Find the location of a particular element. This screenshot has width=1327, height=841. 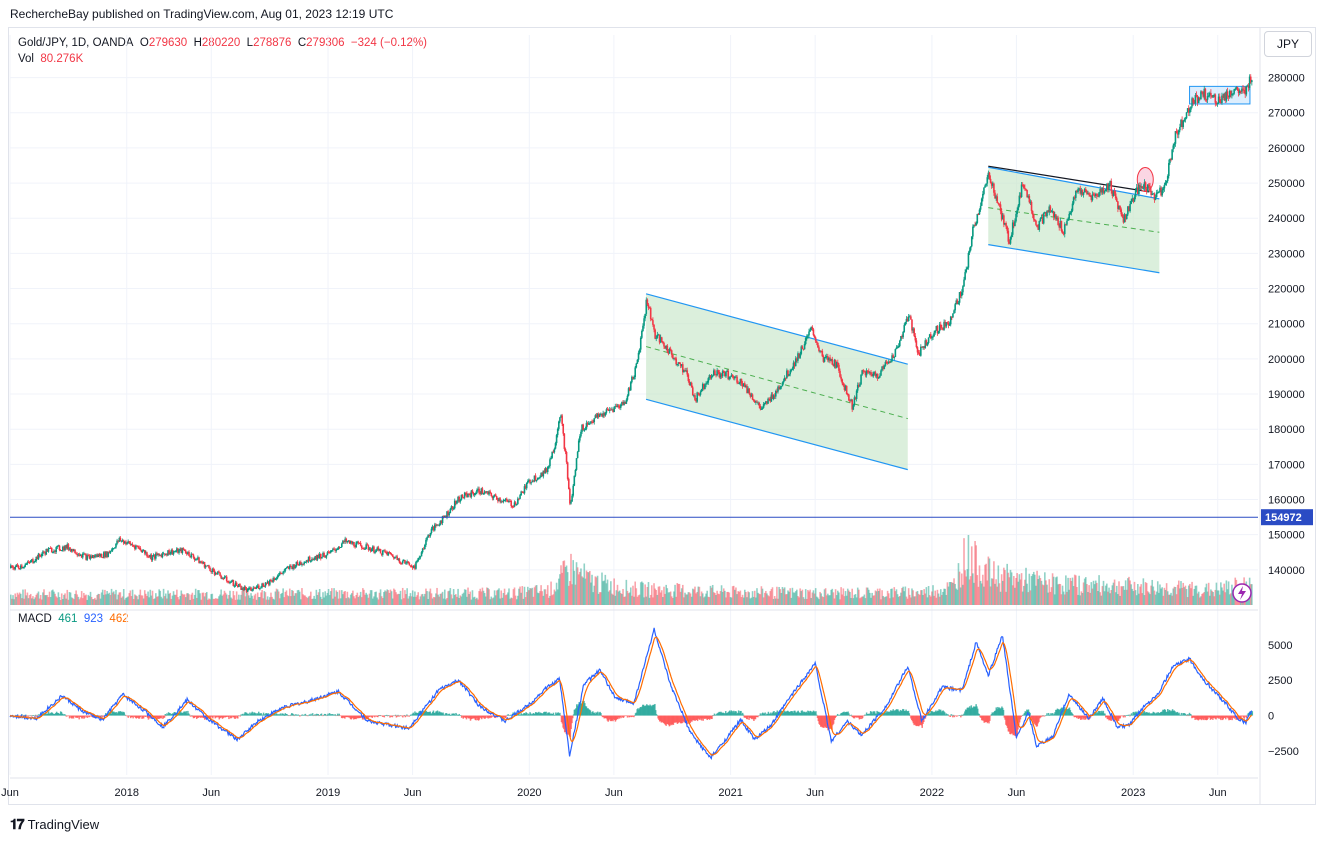

volume-label: Vol is located at coordinates (26, 59).